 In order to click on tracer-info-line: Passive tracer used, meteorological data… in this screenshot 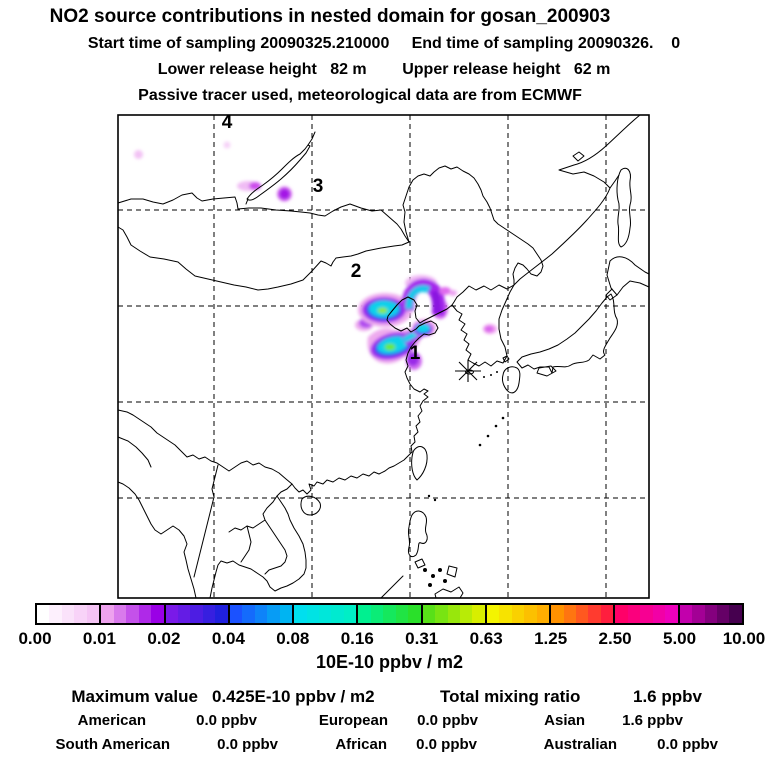, I will do `click(360, 95)`.